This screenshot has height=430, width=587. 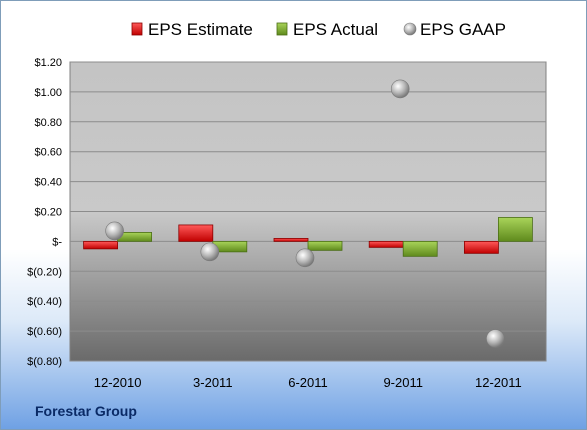 What do you see at coordinates (48, 93) in the screenshot?
I see `y-tick-label: $1.00` at bounding box center [48, 93].